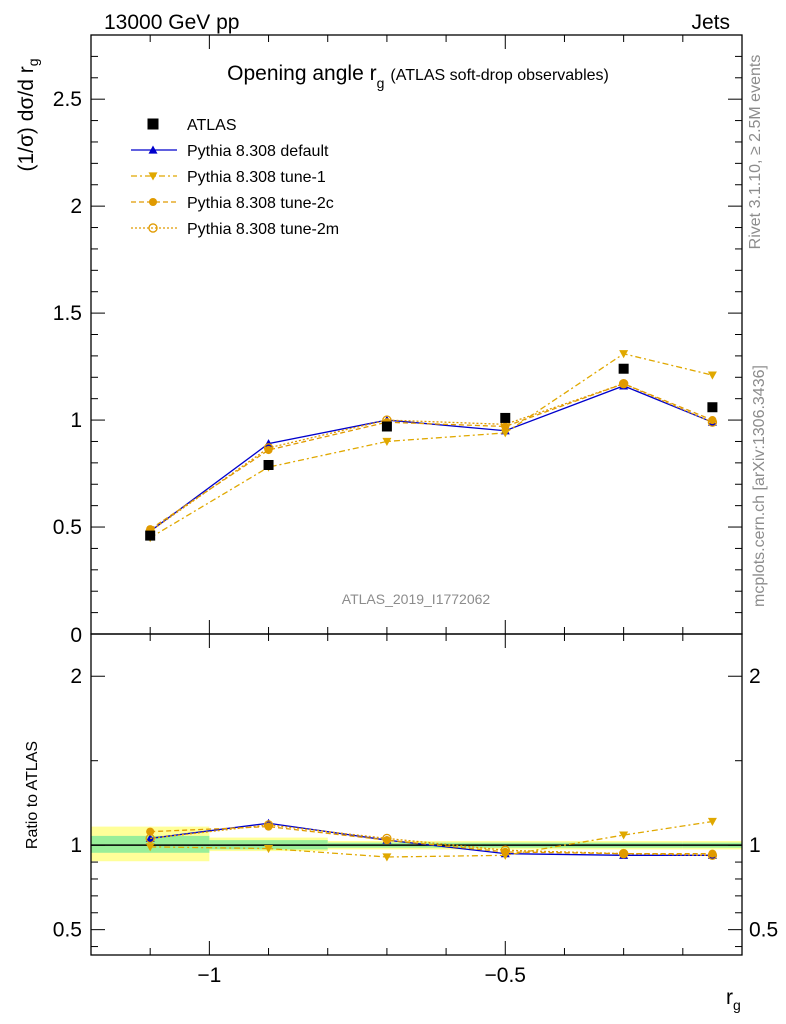 The width and height of the screenshot is (786, 1024). Describe the element at coordinates (212, 125) in the screenshot. I see `legend-label: ATLAS` at that location.